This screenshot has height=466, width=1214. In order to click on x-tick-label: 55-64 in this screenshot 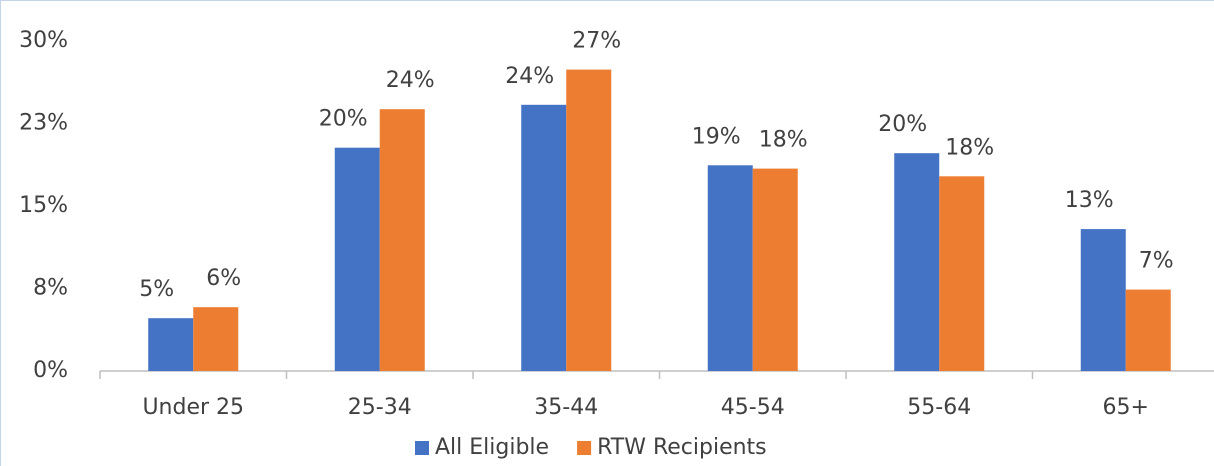, I will do `click(939, 407)`.